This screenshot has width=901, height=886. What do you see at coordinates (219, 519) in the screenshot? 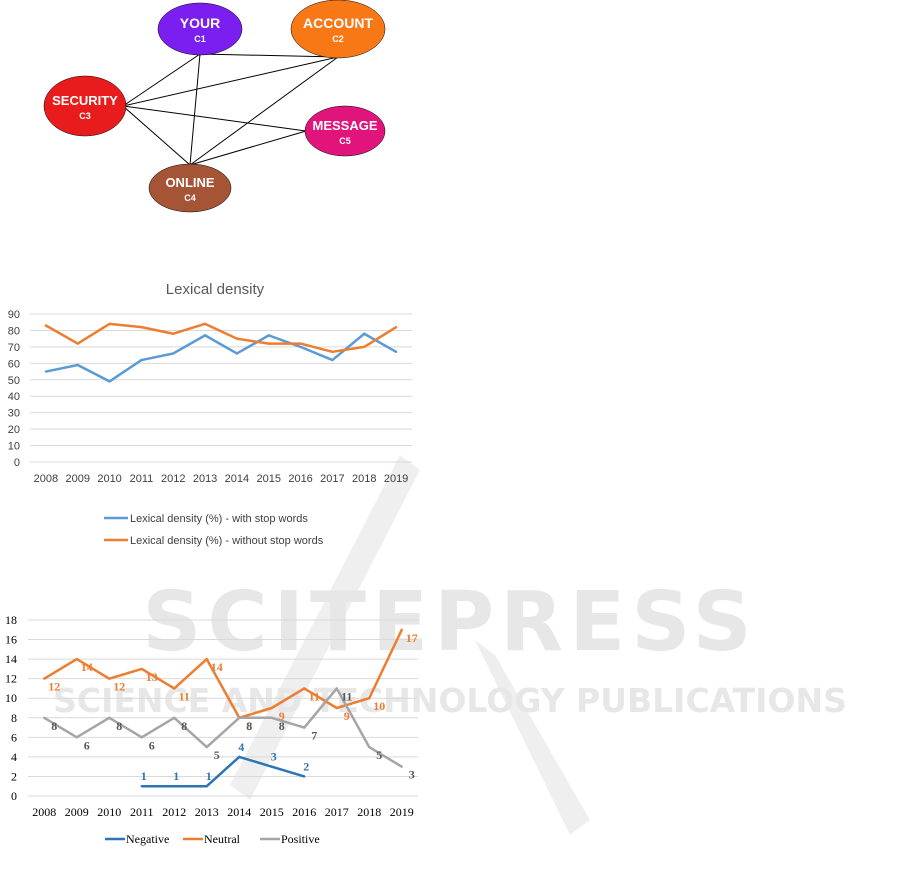
I see `legend-label: Lexical density (%) - with stop words` at bounding box center [219, 519].